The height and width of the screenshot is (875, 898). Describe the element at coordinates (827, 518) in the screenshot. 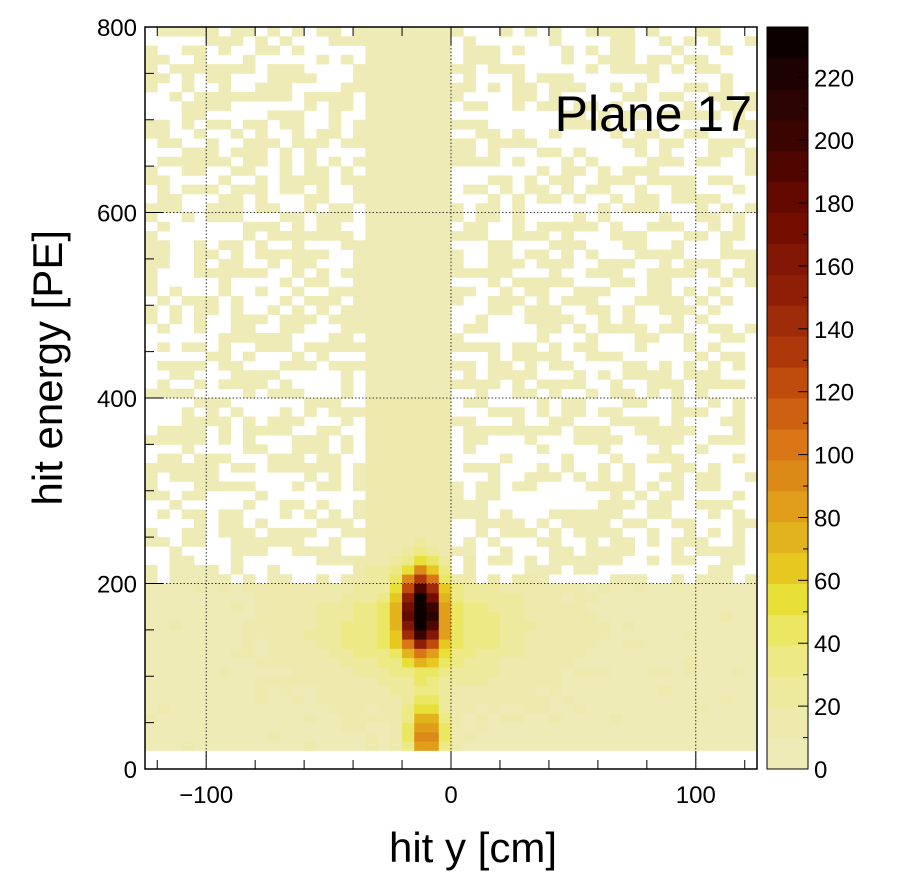

I see `colorbar-tick-label: 80` at that location.